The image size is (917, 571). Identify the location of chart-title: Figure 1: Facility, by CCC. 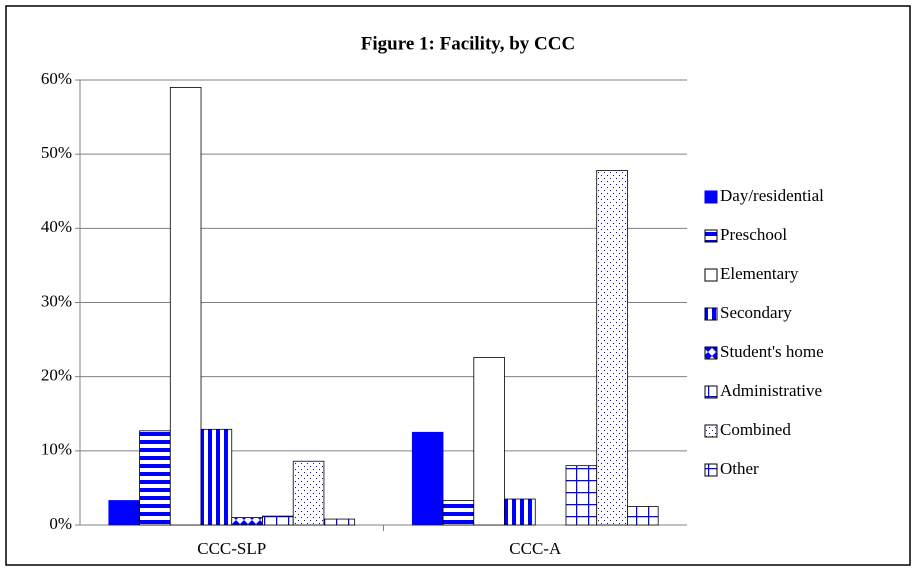
(468, 43).